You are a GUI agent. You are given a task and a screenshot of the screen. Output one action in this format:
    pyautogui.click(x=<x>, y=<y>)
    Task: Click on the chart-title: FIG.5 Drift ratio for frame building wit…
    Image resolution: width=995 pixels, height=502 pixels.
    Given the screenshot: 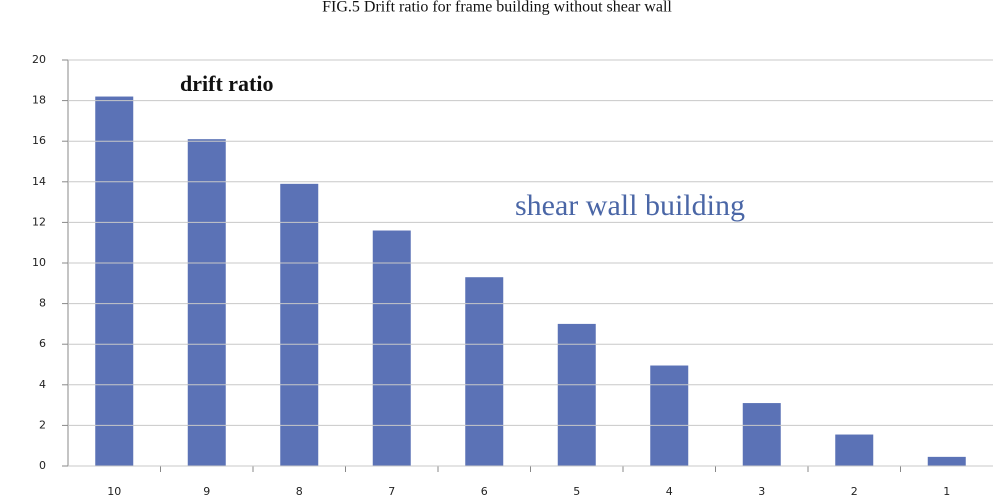 What is the action you would take?
    pyautogui.click(x=497, y=8)
    